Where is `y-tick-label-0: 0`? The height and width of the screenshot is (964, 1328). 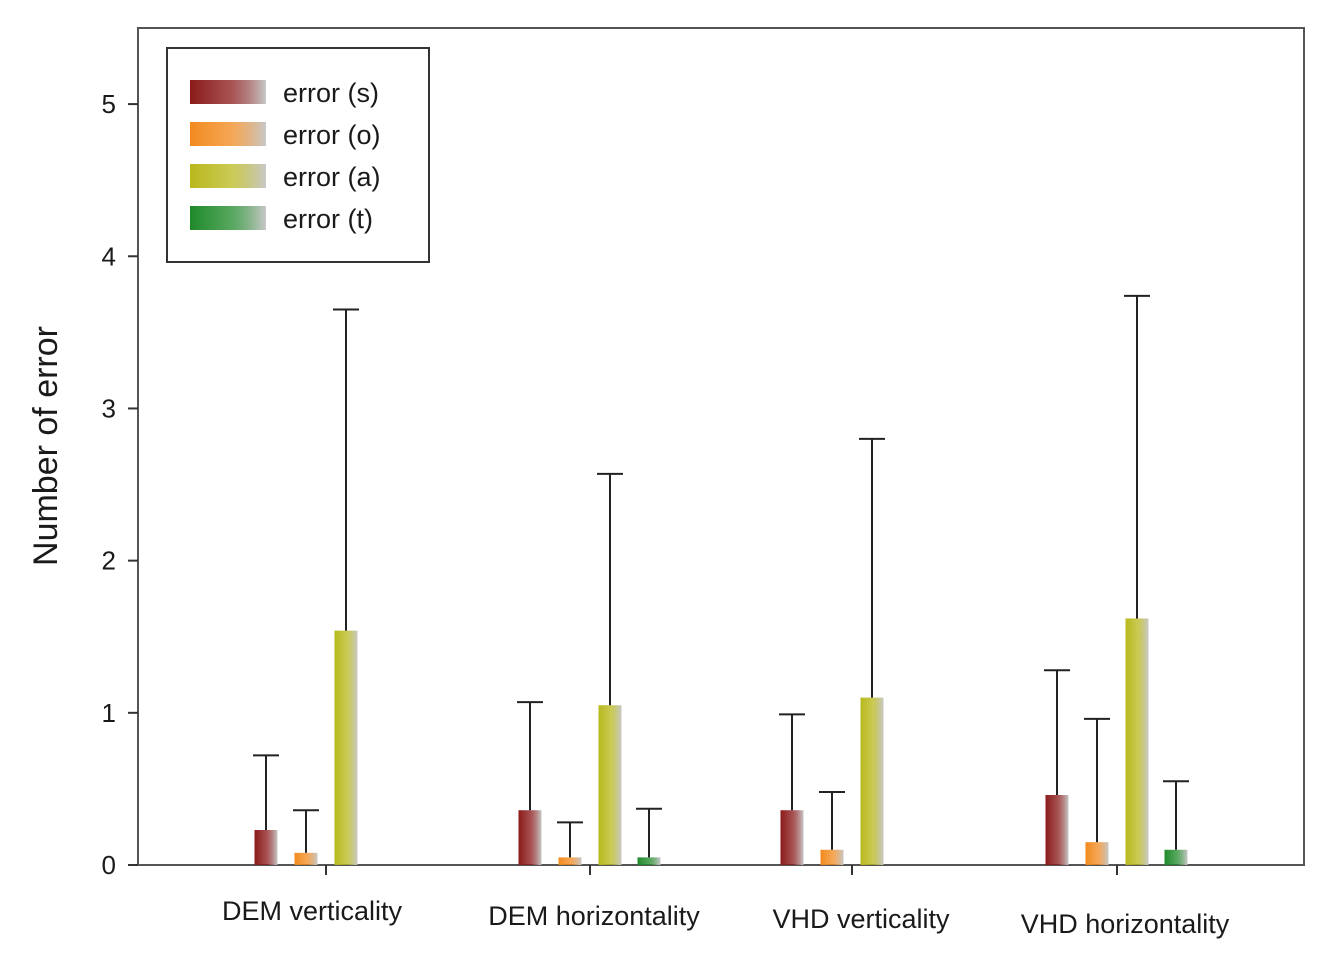
y-tick-label-0: 0 is located at coordinates (109, 865).